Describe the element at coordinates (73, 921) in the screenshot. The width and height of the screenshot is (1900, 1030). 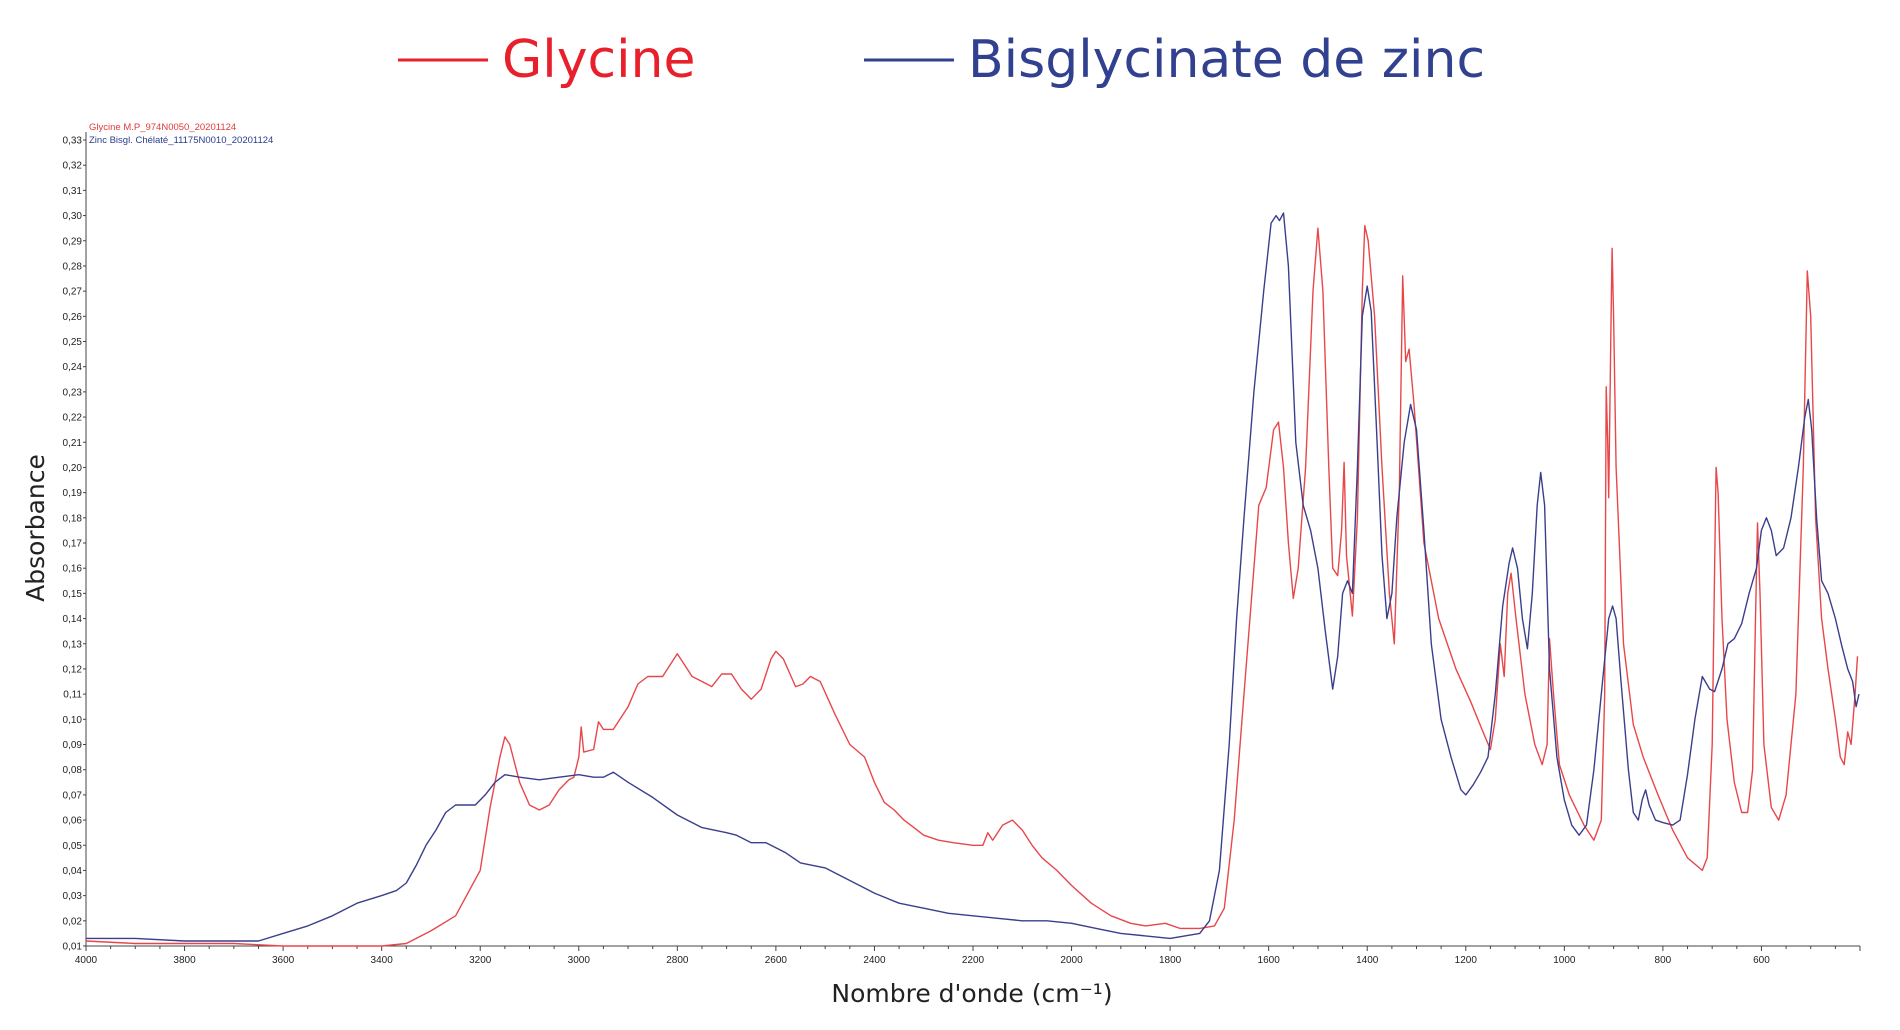
I see `y-tick-label: 0,02` at that location.